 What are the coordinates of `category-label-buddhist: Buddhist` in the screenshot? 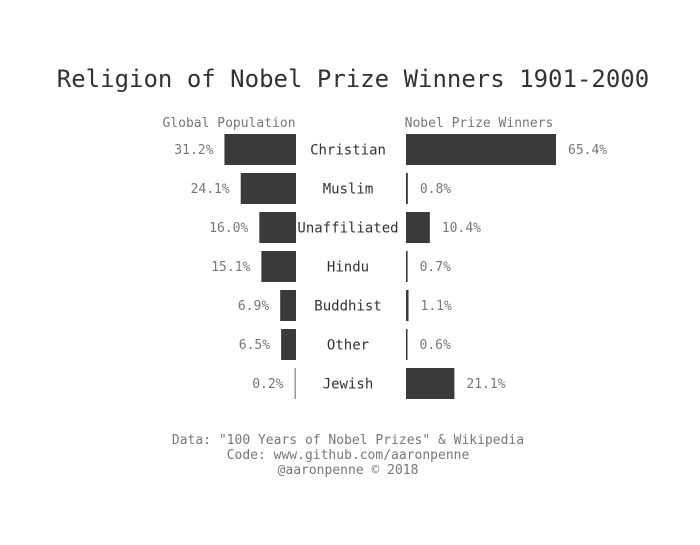 It's located at (347, 307).